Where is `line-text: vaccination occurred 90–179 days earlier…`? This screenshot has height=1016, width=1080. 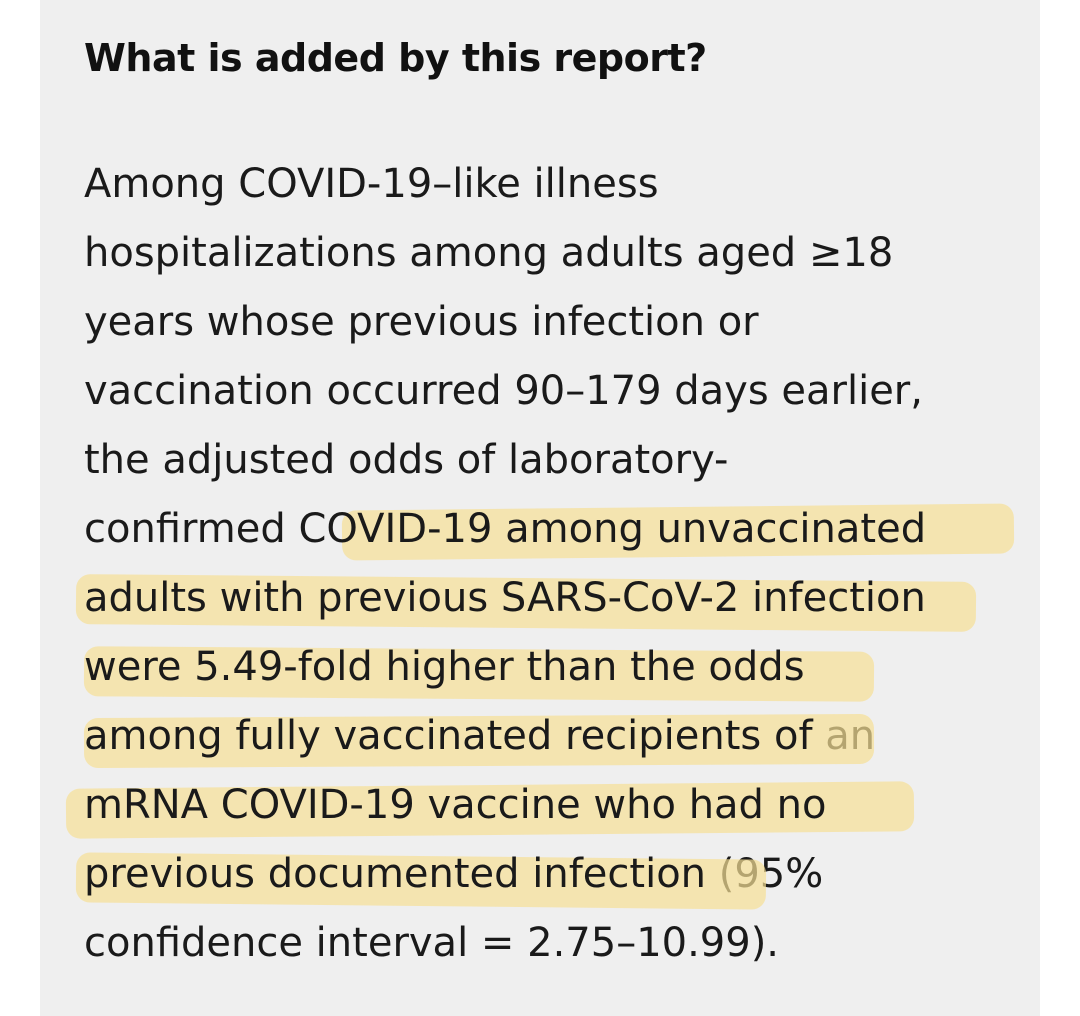
line-text: vaccination occurred 90–179 days earlier… is located at coordinates (503, 391).